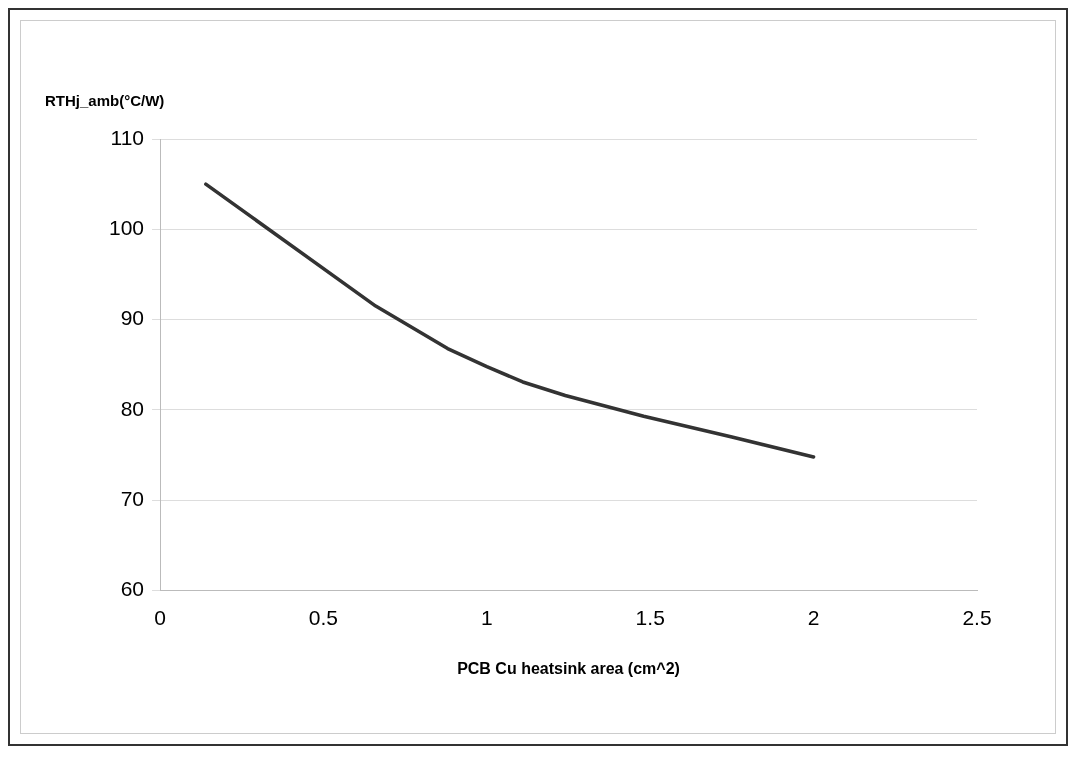  Describe the element at coordinates (813, 617) in the screenshot. I see `x-tick-label: 2` at that location.